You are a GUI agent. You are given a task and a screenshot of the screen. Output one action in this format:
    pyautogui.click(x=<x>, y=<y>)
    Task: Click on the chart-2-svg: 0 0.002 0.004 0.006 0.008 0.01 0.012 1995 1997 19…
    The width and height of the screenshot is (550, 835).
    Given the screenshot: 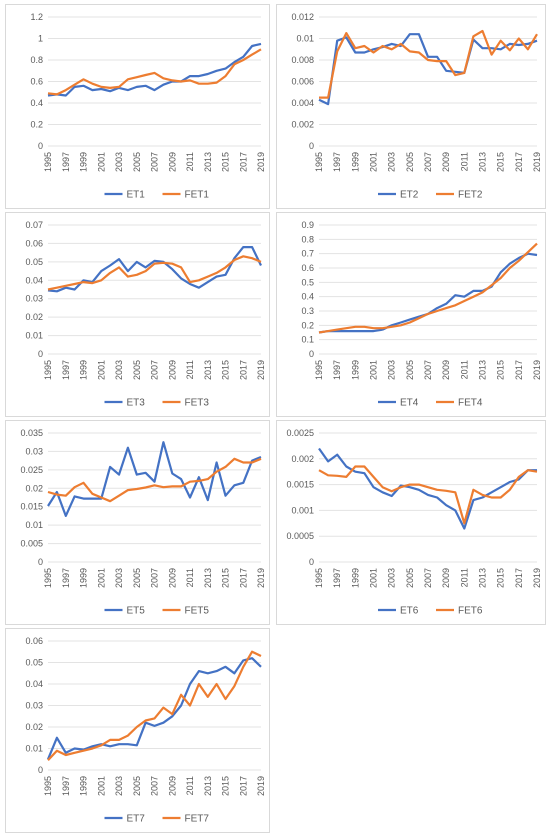 What is the action you would take?
    pyautogui.click(x=416, y=106)
    